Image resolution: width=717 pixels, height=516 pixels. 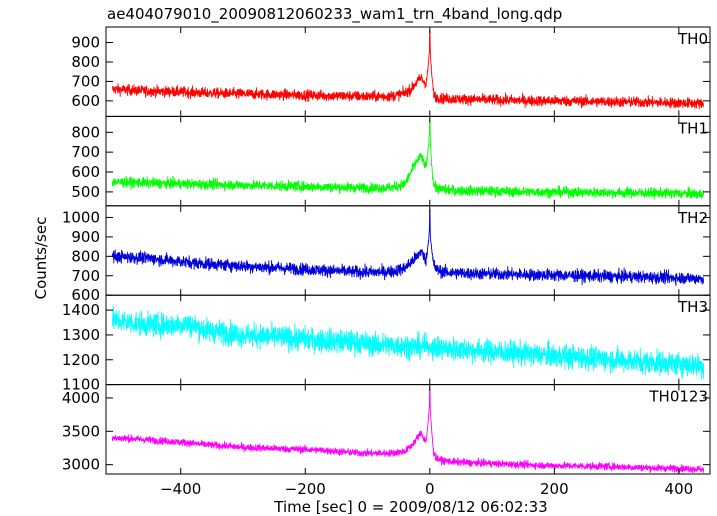 What do you see at coordinates (692, 39) in the screenshot?
I see `panel-label: TH0` at bounding box center [692, 39].